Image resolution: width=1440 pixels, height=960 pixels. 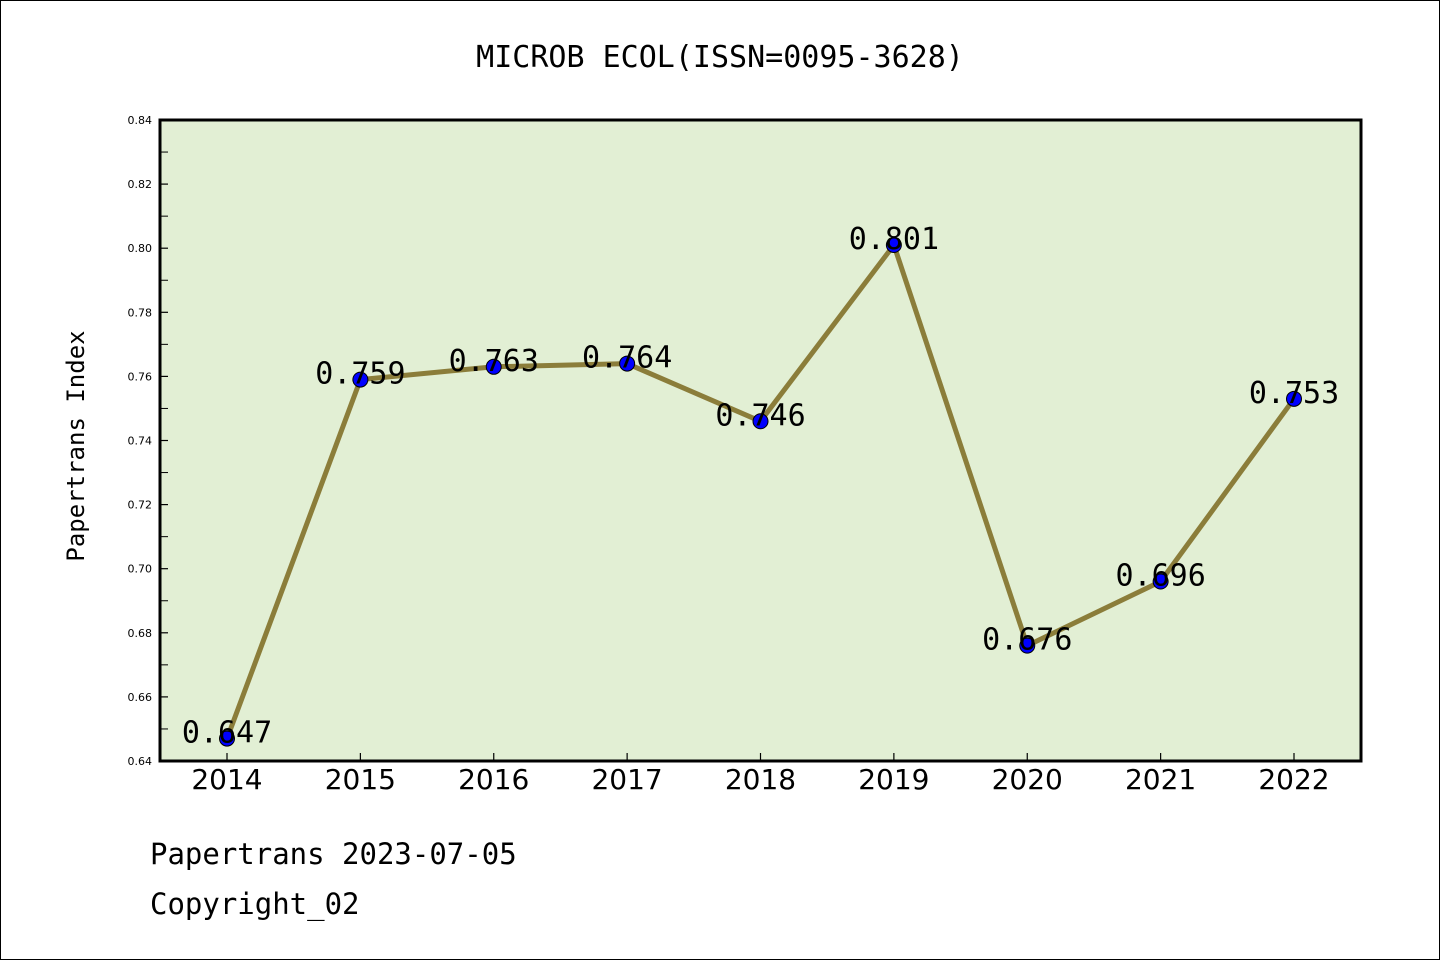 What do you see at coordinates (720, 57) in the screenshot?
I see `chart-title: MICROB ECOL(ISSN=0095-3628)` at bounding box center [720, 57].